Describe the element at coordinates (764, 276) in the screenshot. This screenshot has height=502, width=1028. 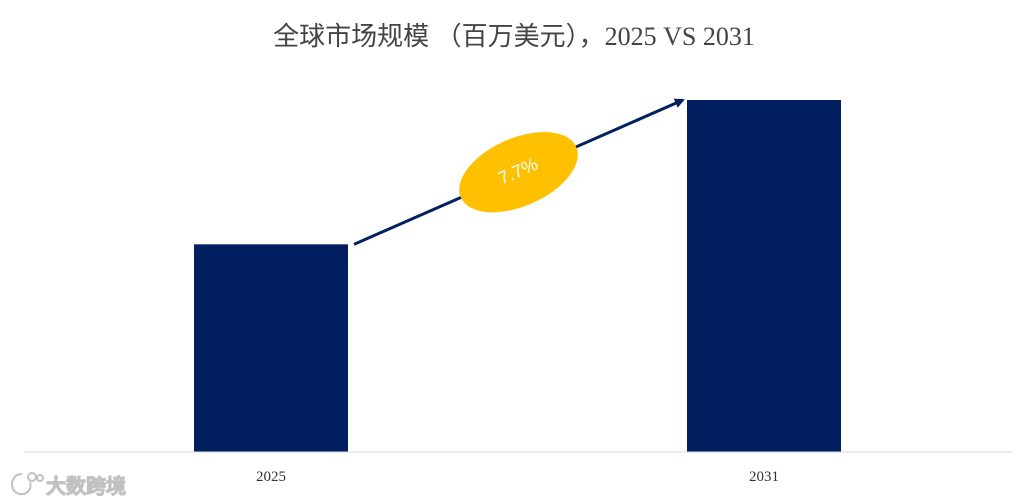
I see `bar-2031` at that location.